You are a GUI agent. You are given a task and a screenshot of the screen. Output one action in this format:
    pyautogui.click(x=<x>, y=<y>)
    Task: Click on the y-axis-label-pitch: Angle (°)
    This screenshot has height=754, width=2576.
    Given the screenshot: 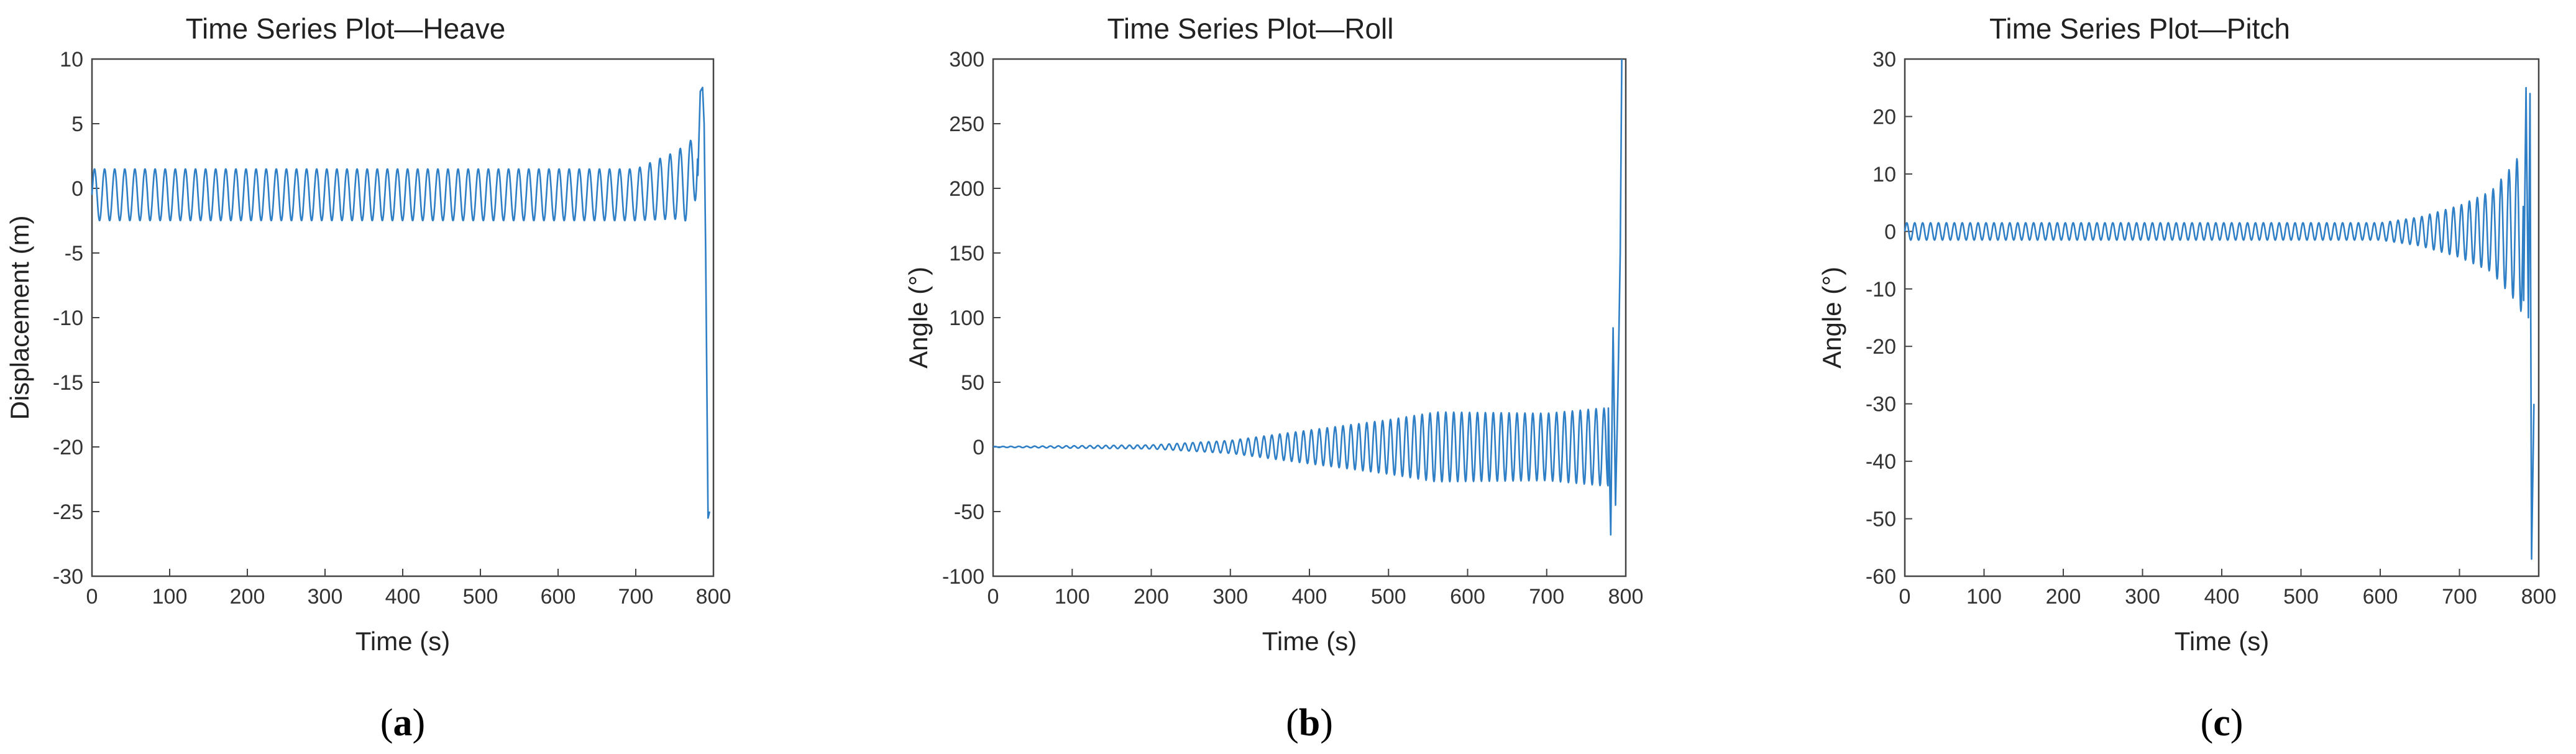 What is the action you would take?
    pyautogui.click(x=1831, y=318)
    